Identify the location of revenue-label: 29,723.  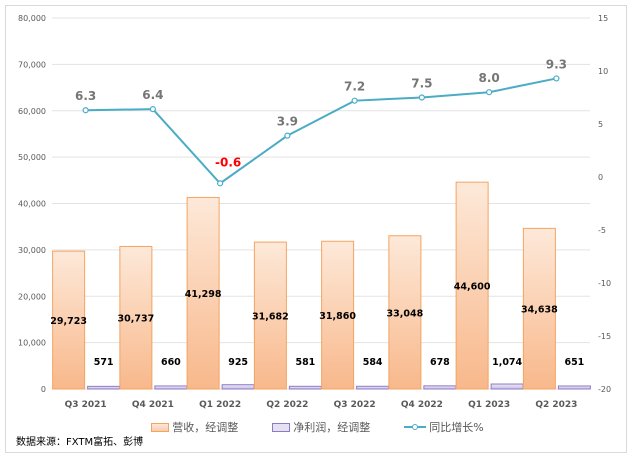
(68, 321).